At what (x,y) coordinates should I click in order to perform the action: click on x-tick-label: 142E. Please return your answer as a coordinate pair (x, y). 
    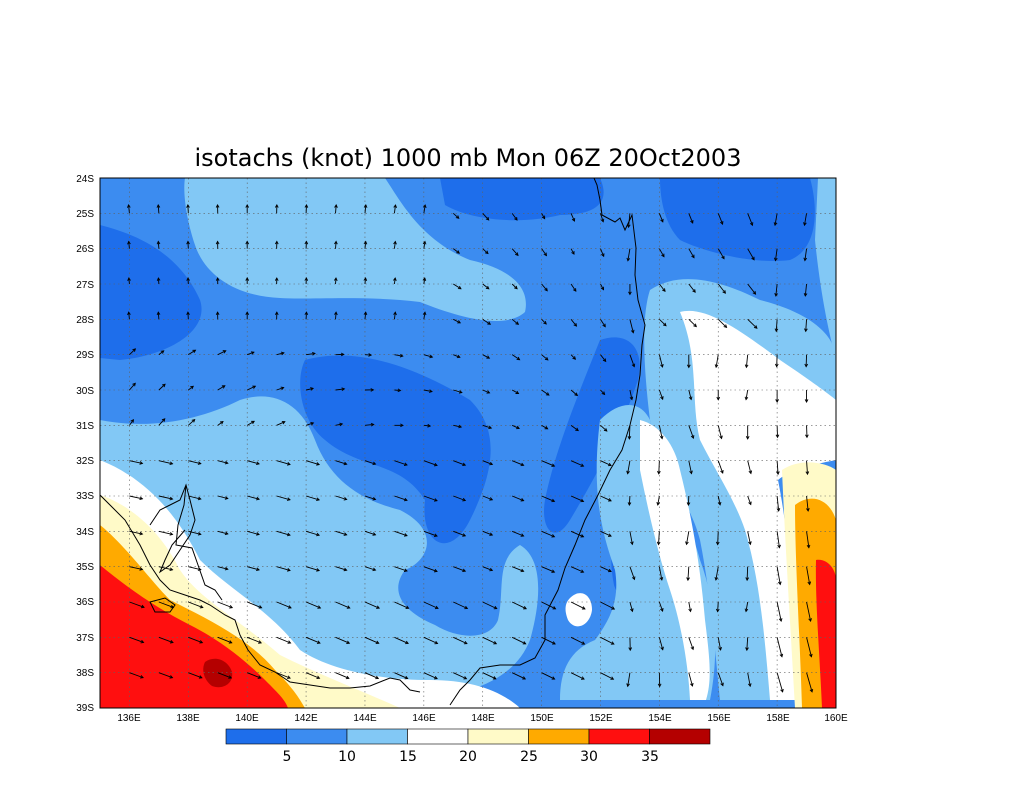
    Looking at the image, I should click on (306, 718).